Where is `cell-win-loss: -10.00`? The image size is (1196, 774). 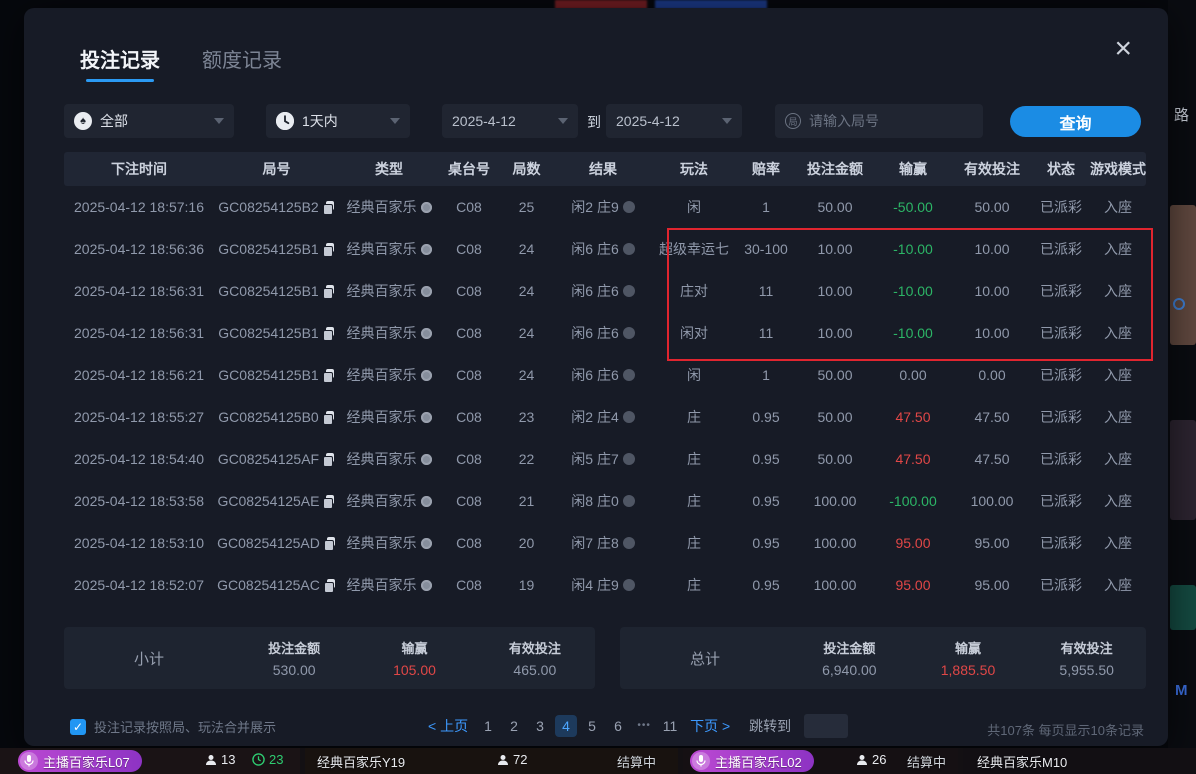 cell-win-loss: -10.00 is located at coordinates (913, 291).